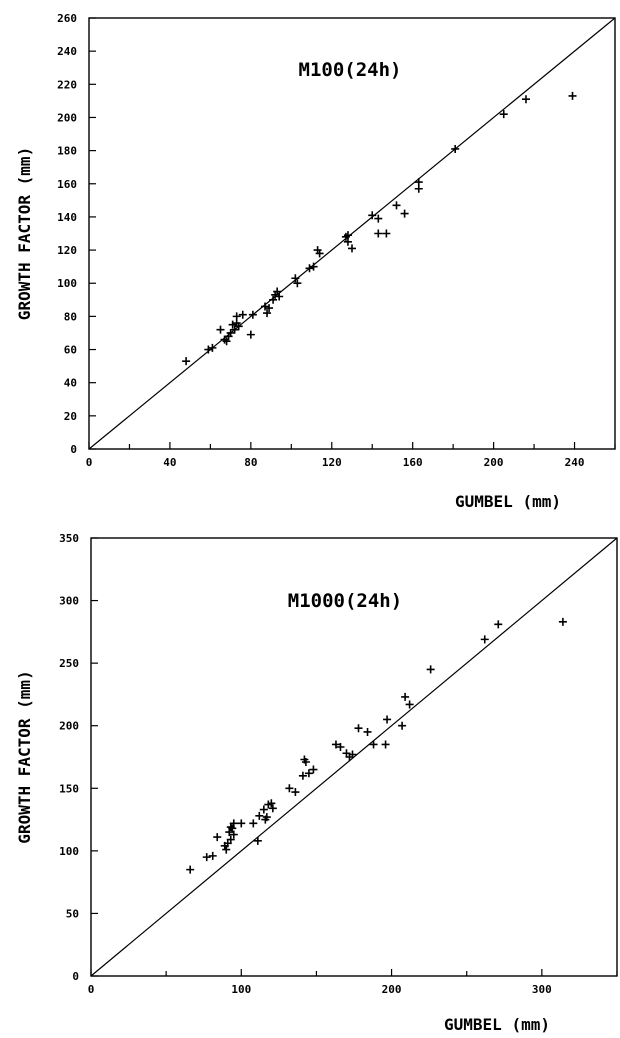 This screenshot has width=620, height=1038. What do you see at coordinates (24, 756) in the screenshot?
I see `y-axis-label: GROWTH FACTOR (mm)` at bounding box center [24, 756].